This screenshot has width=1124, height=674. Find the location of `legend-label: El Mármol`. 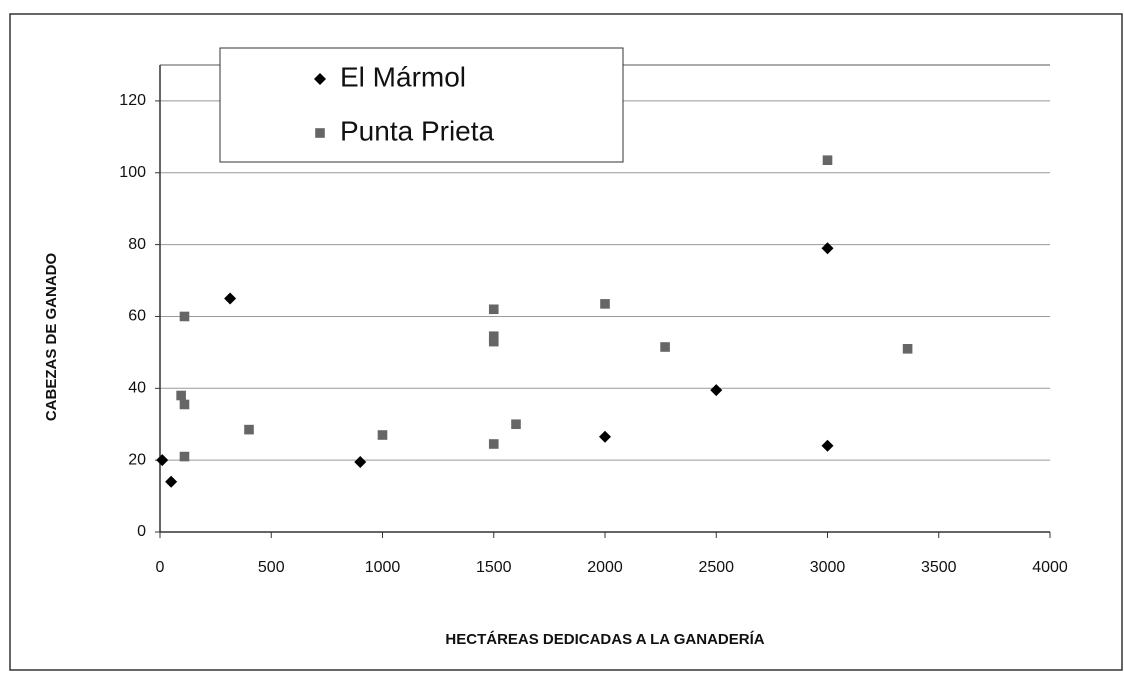

legend-label: El Mármol is located at coordinates (403, 76).